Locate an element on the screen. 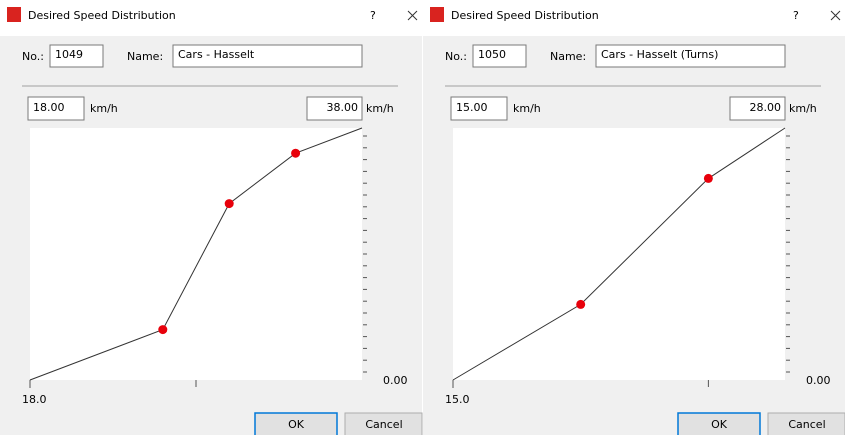 The image size is (845, 435). x-start-label: 15.0 is located at coordinates (457, 399).